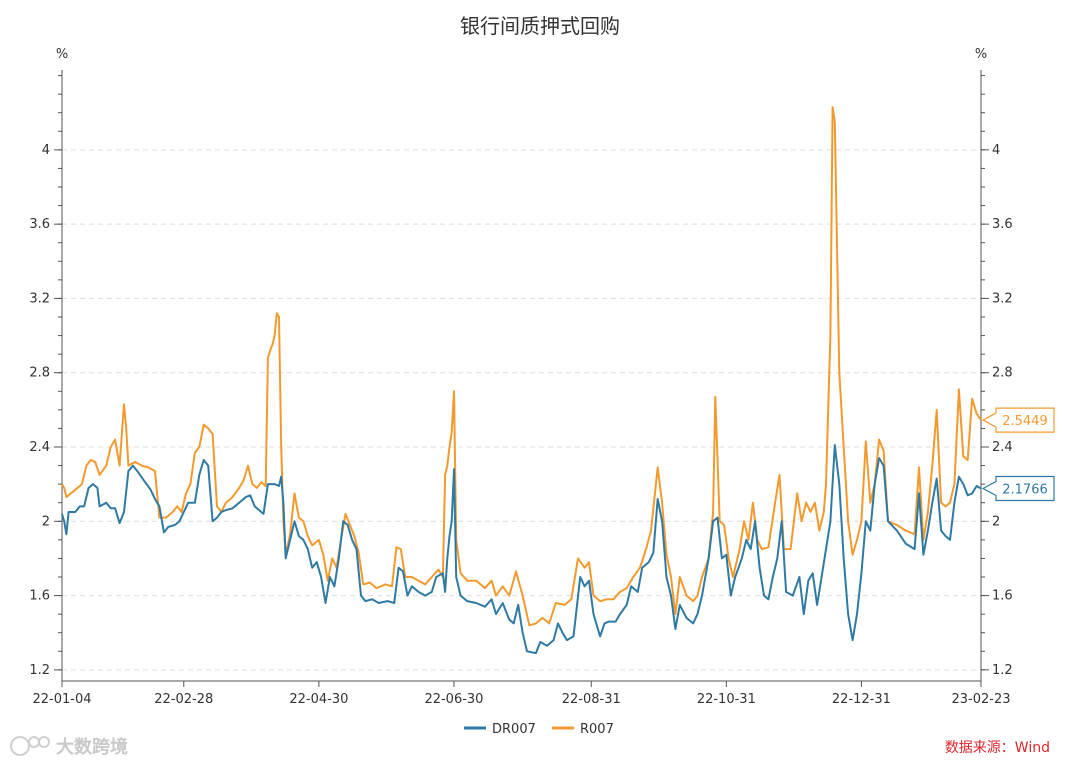 This screenshot has width=1080, height=767. I want to click on right-tick-label: 4, so click(996, 150).